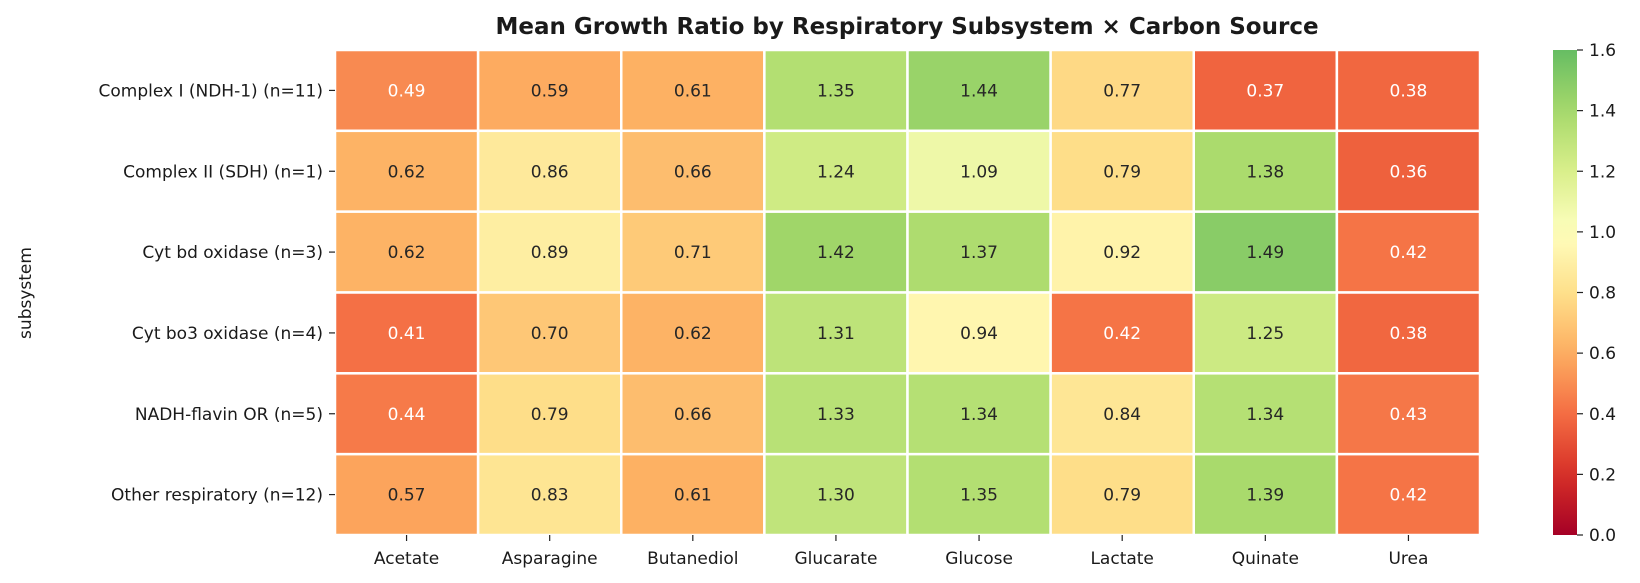 This screenshot has width=1640, height=583. I want to click on colorbar-tick-label: 0.2, so click(1602, 475).